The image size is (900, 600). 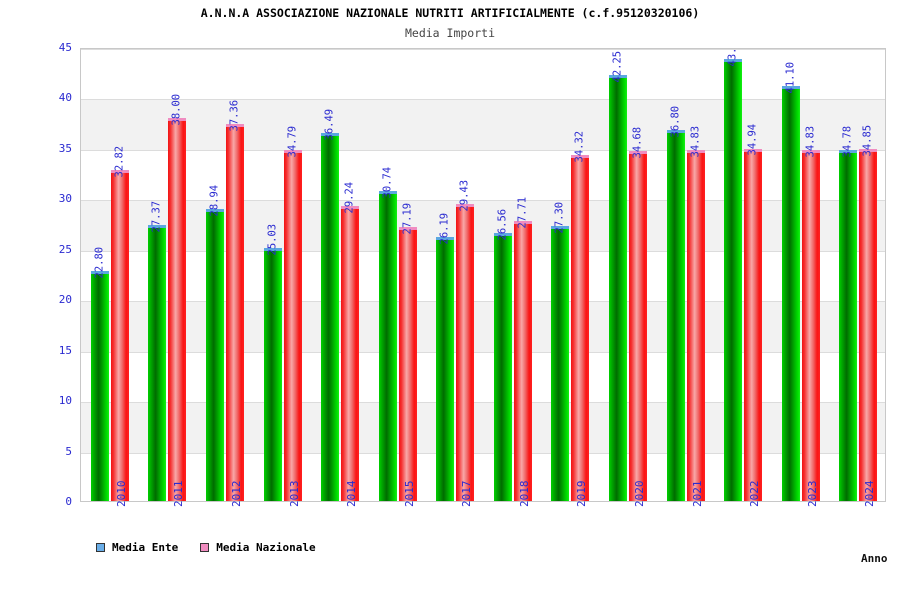 I want to click on bar-value-label: 34.79, so click(x=292, y=141).